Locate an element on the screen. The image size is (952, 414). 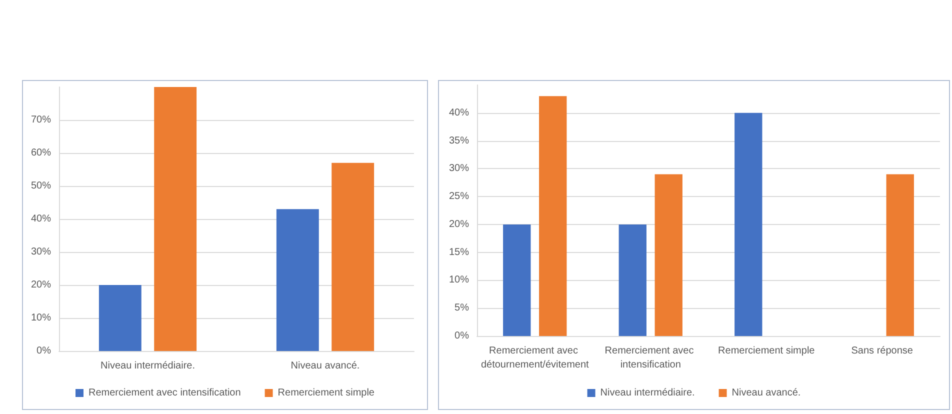
y-tick-label: 15% is located at coordinates (459, 252).